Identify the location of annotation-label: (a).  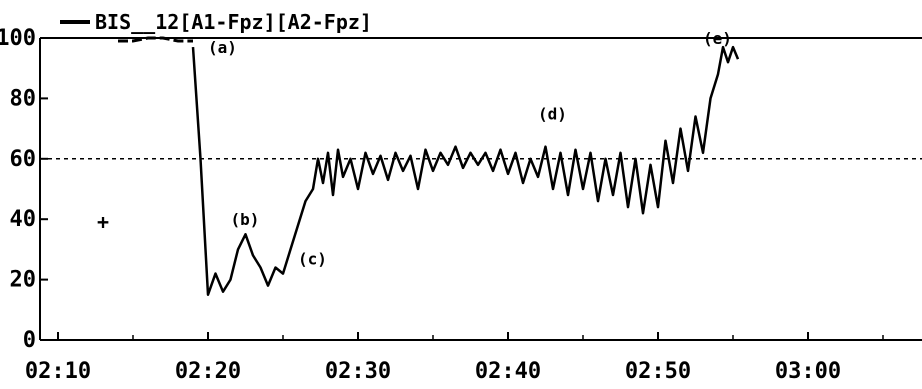
(222, 47).